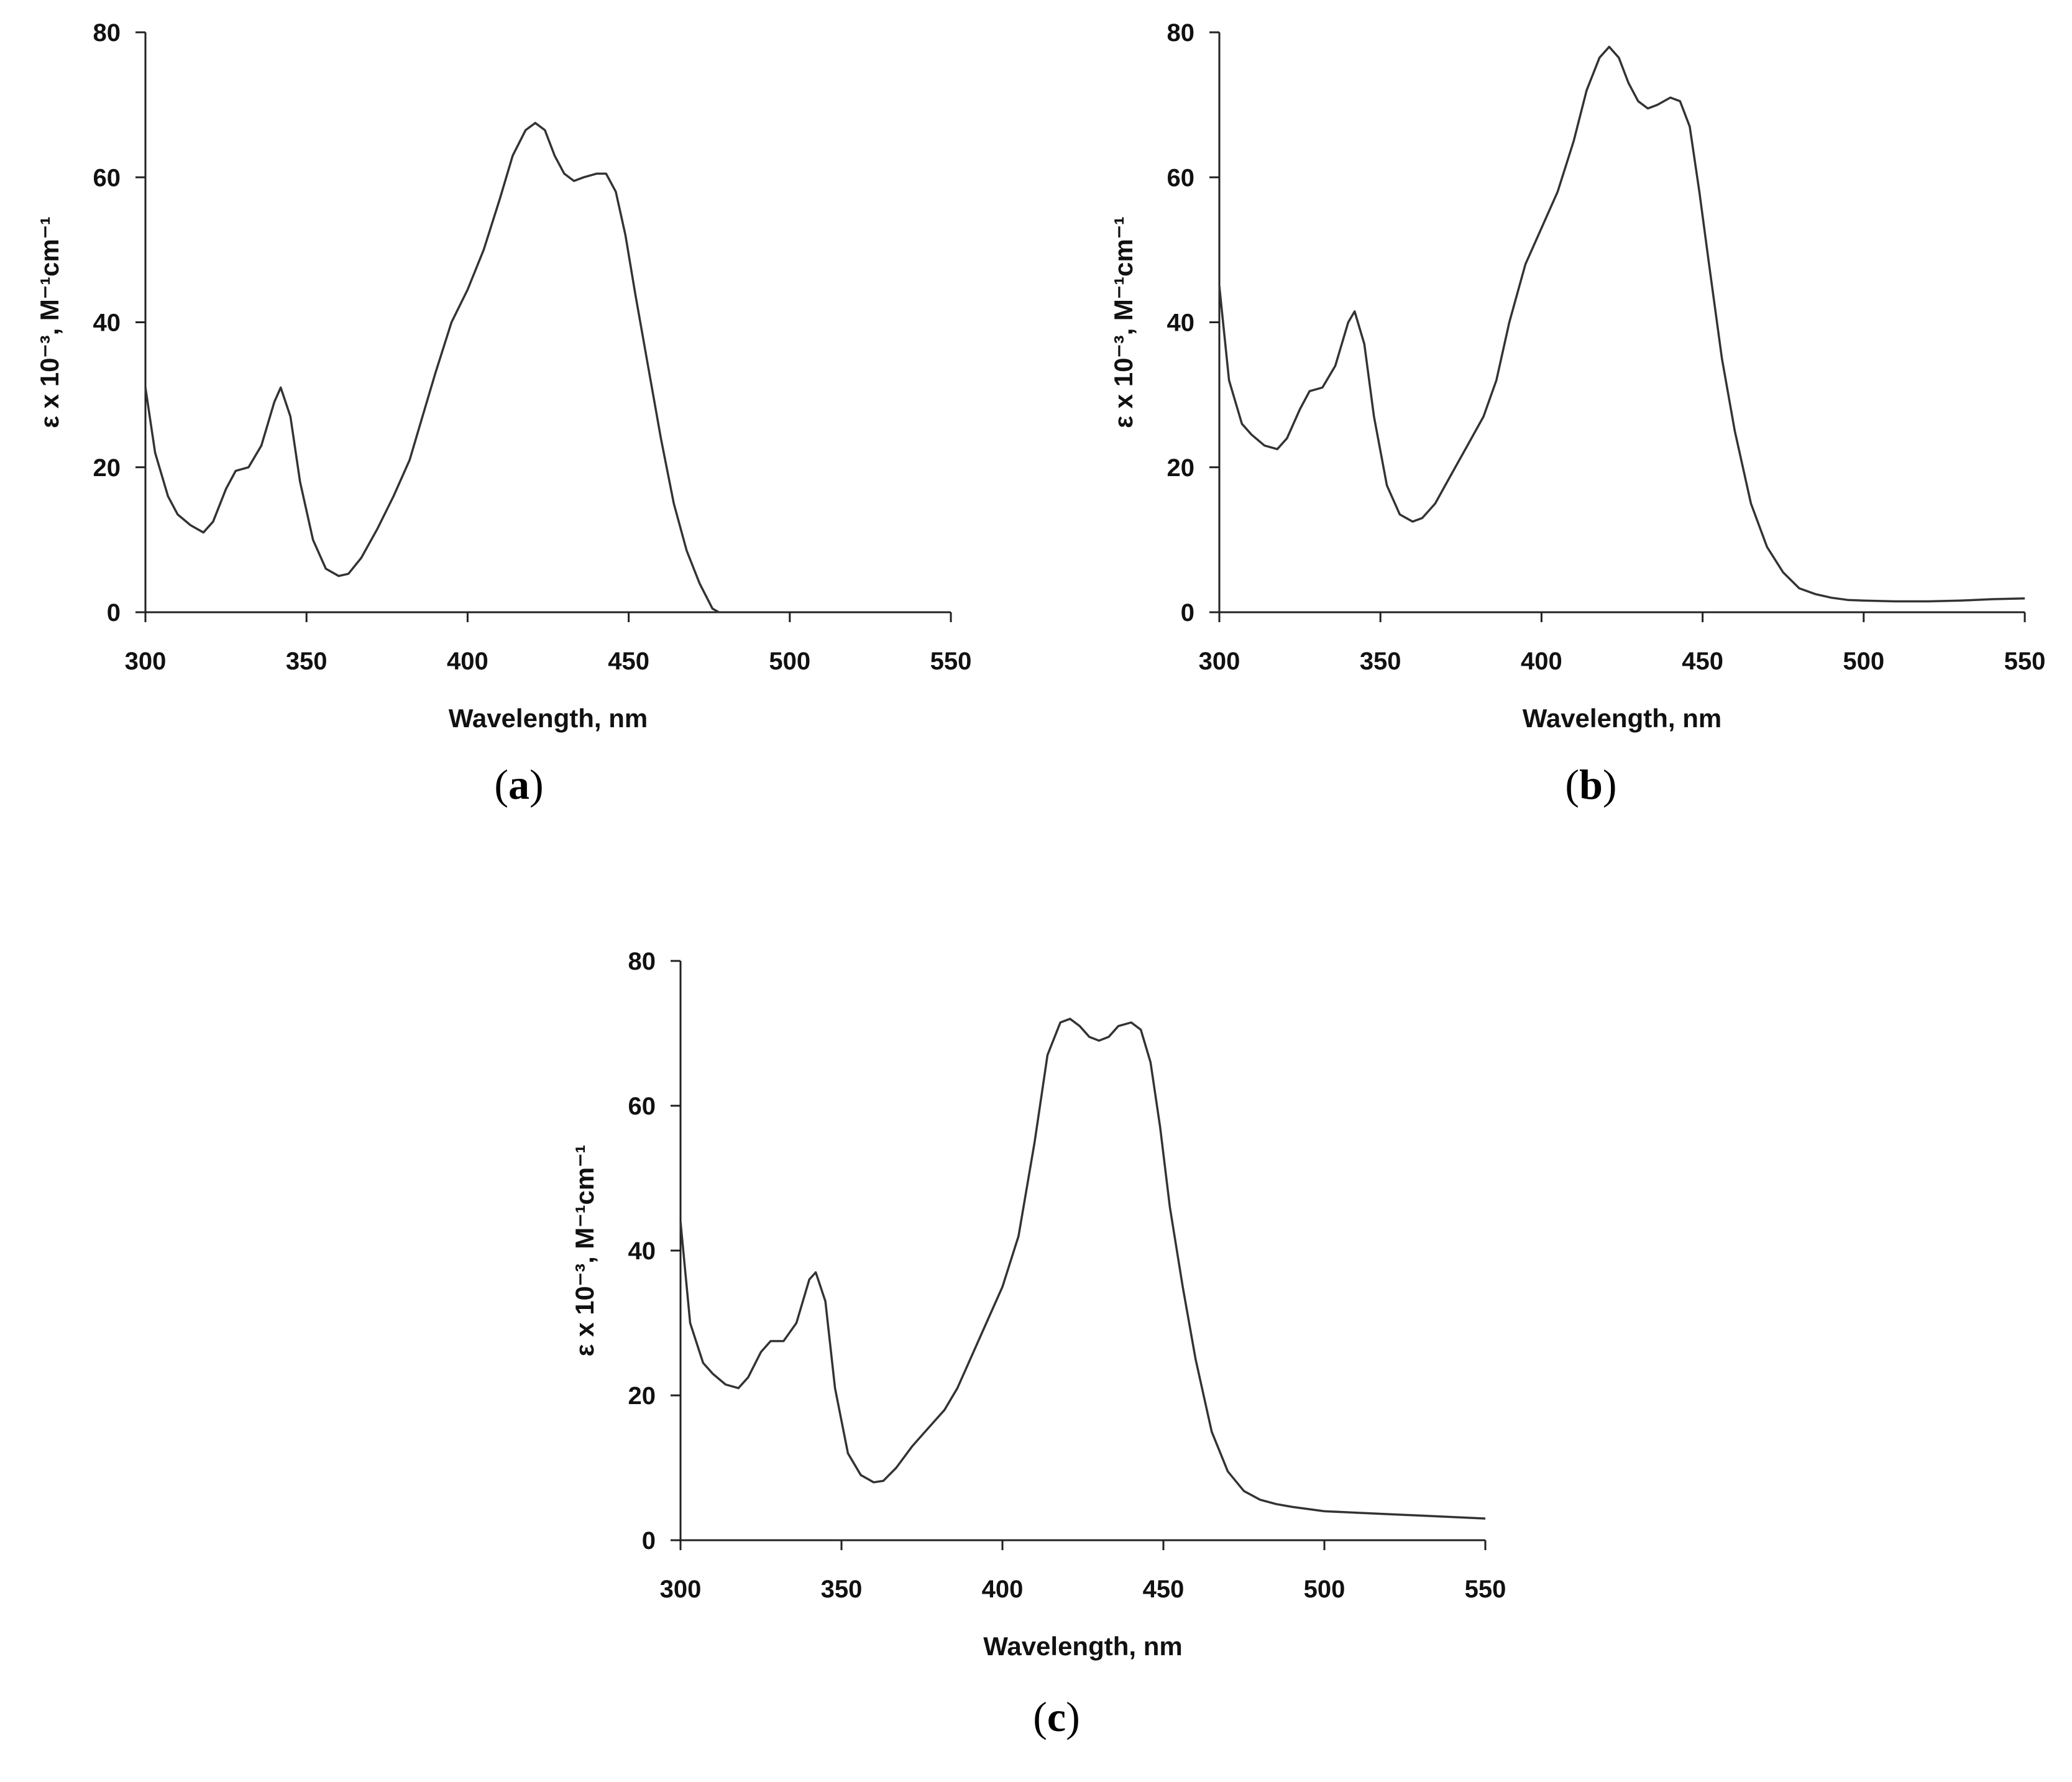  Describe the element at coordinates (518, 784) in the screenshot. I see `panel-label: (a)` at that location.